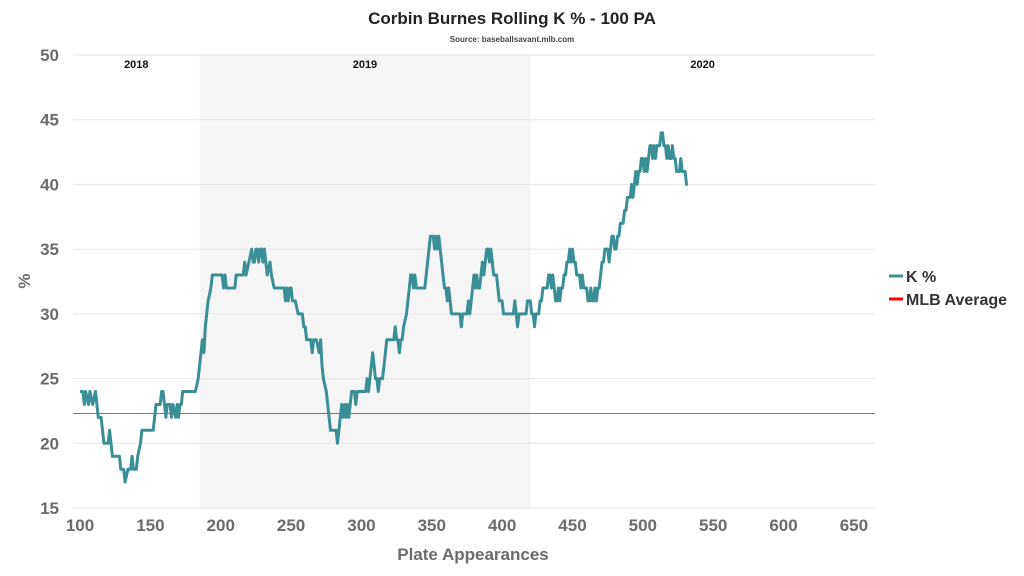 This screenshot has height=576, width=1024. What do you see at coordinates (80, 525) in the screenshot?
I see `x-tick-100: 100` at bounding box center [80, 525].